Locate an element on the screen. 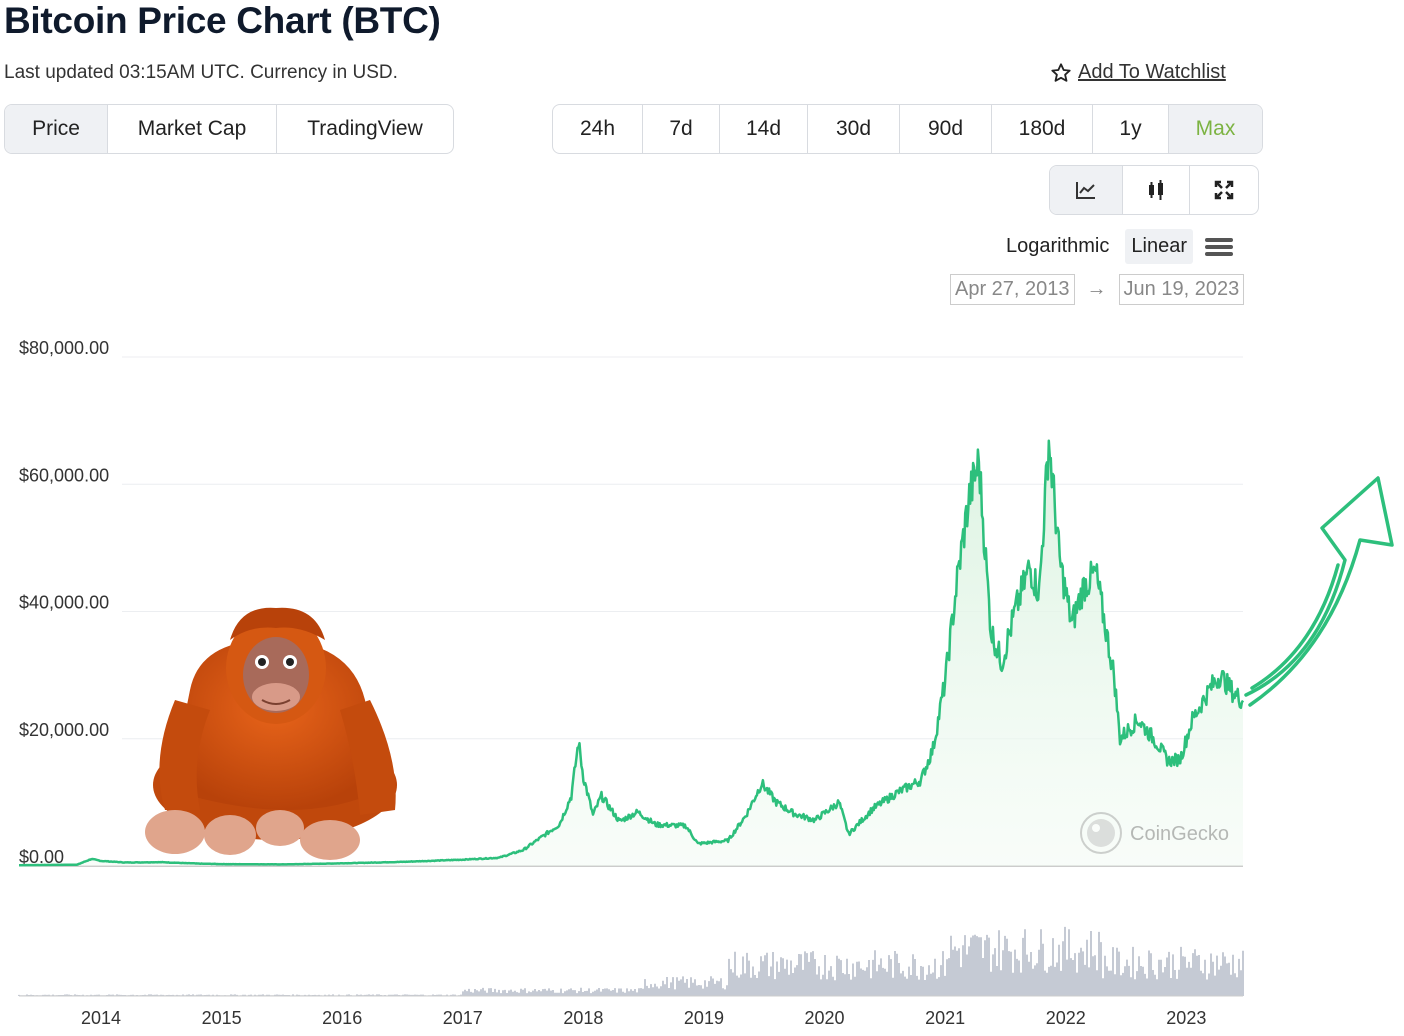 The image size is (1404, 1036). range-30d: 30d is located at coordinates (854, 129).